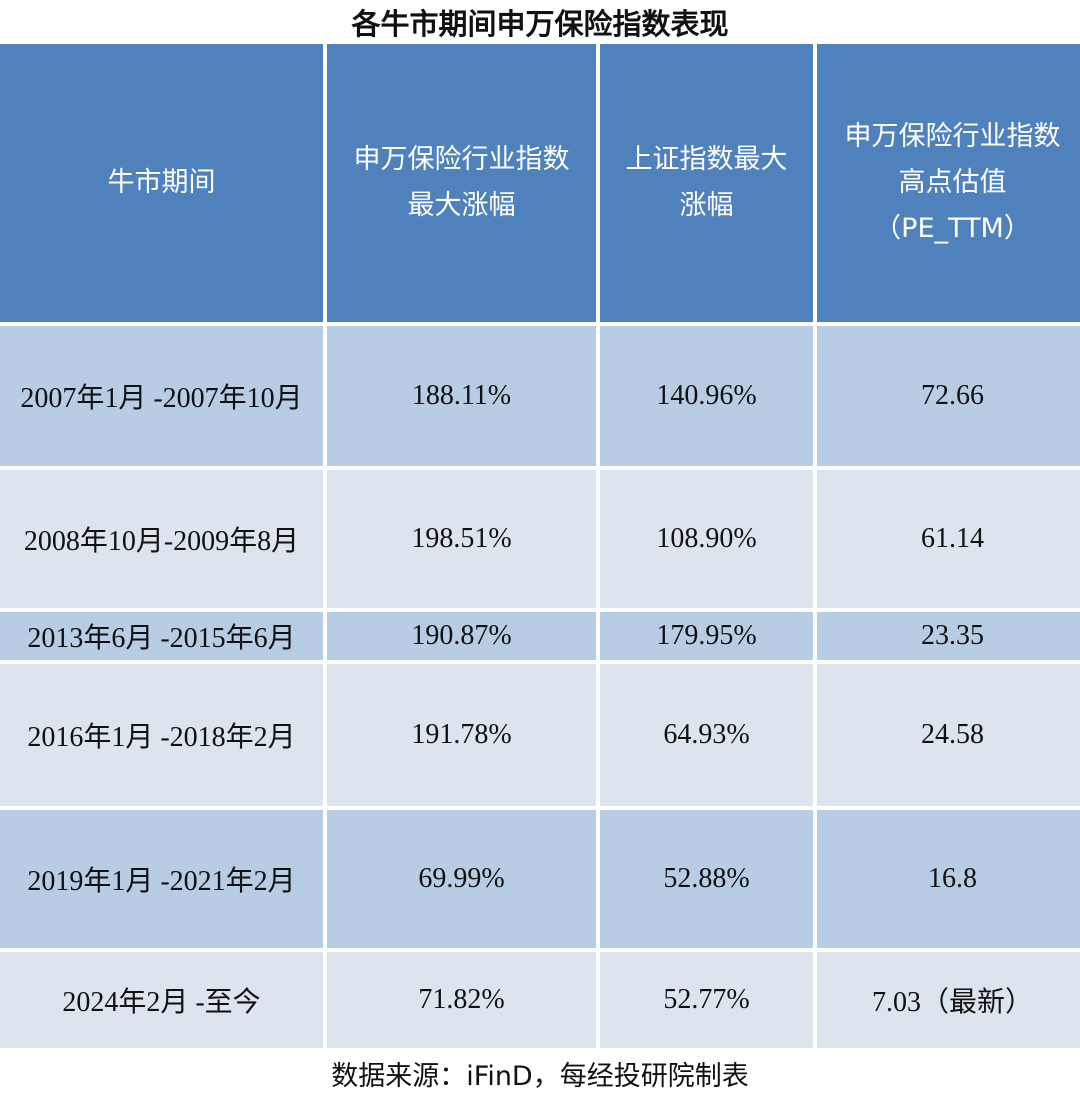 The width and height of the screenshot is (1080, 1094). I want to click on cell-period: 2008年10月-2009年8月, so click(161, 539).